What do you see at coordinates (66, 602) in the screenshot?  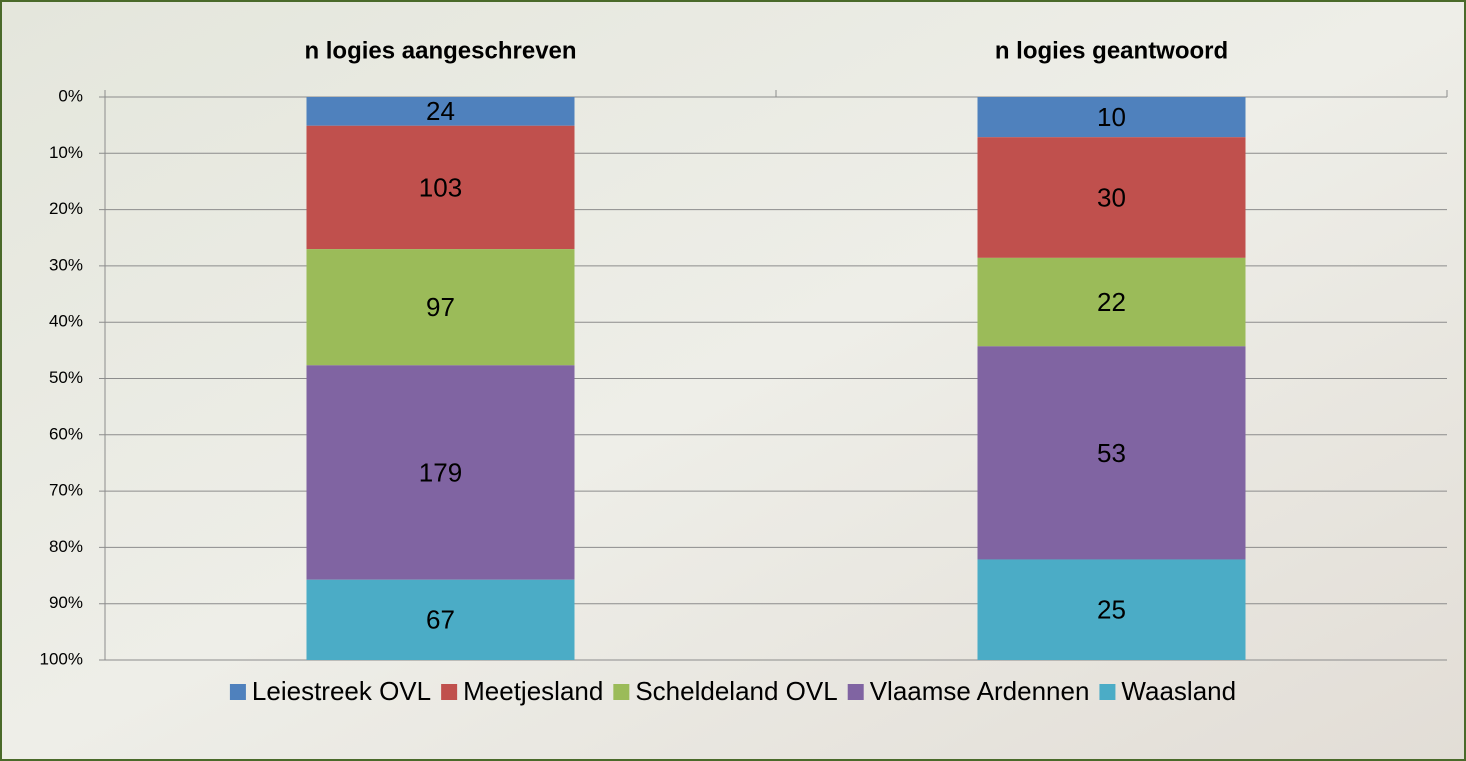 I see `y-tick-label: 90%` at bounding box center [66, 602].